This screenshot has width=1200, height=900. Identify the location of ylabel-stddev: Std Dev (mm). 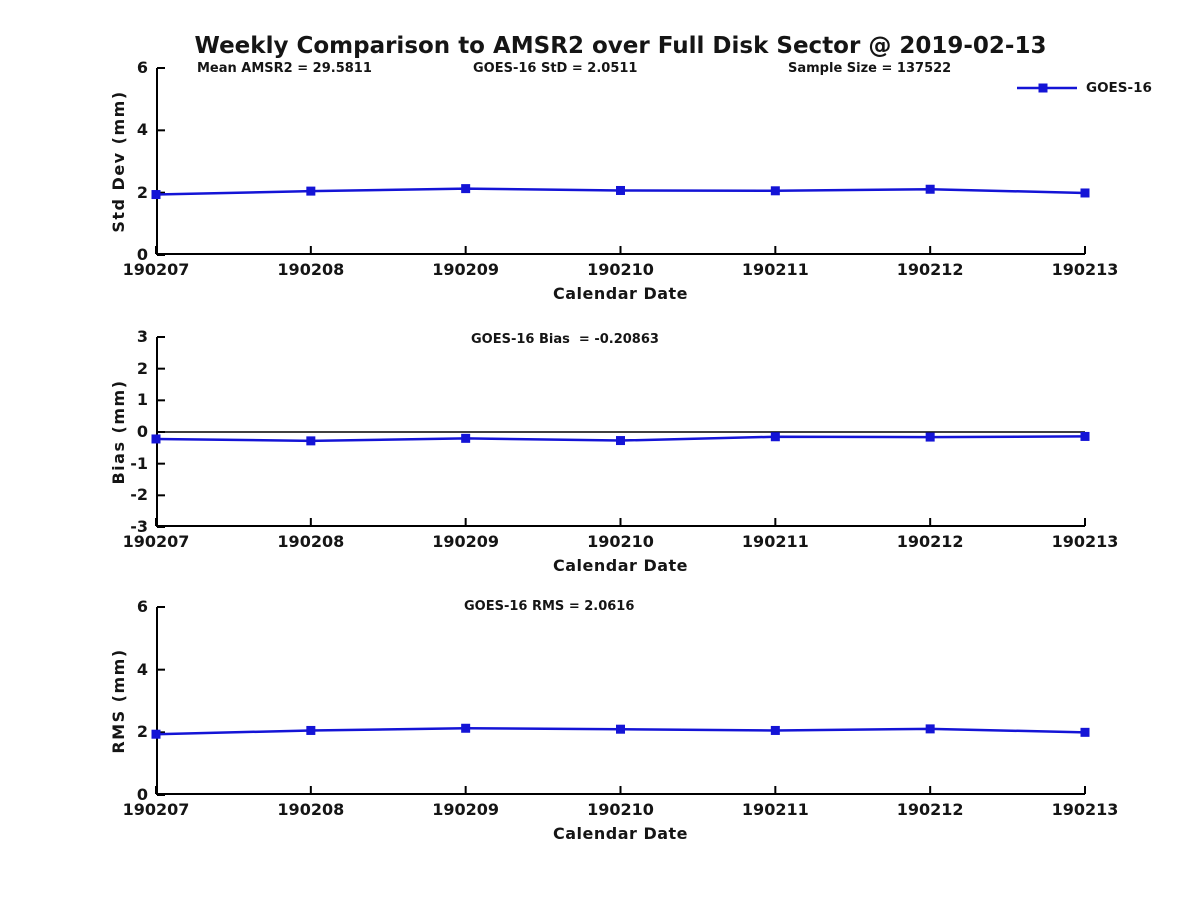
(118, 161).